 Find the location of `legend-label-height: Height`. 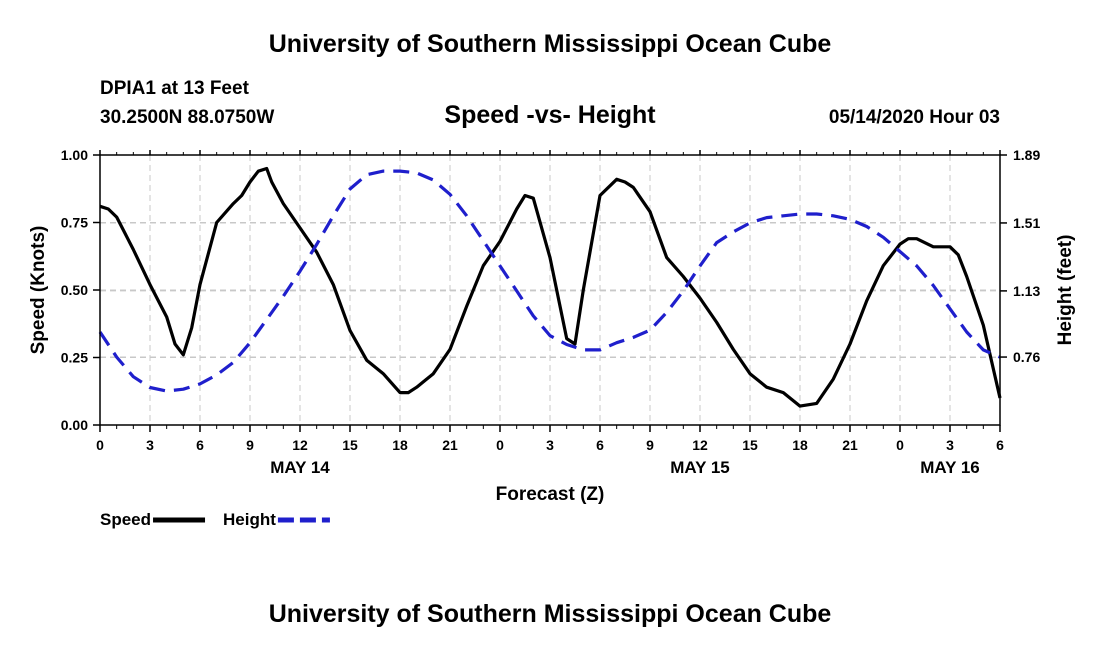

legend-label-height: Height is located at coordinates (249, 519).